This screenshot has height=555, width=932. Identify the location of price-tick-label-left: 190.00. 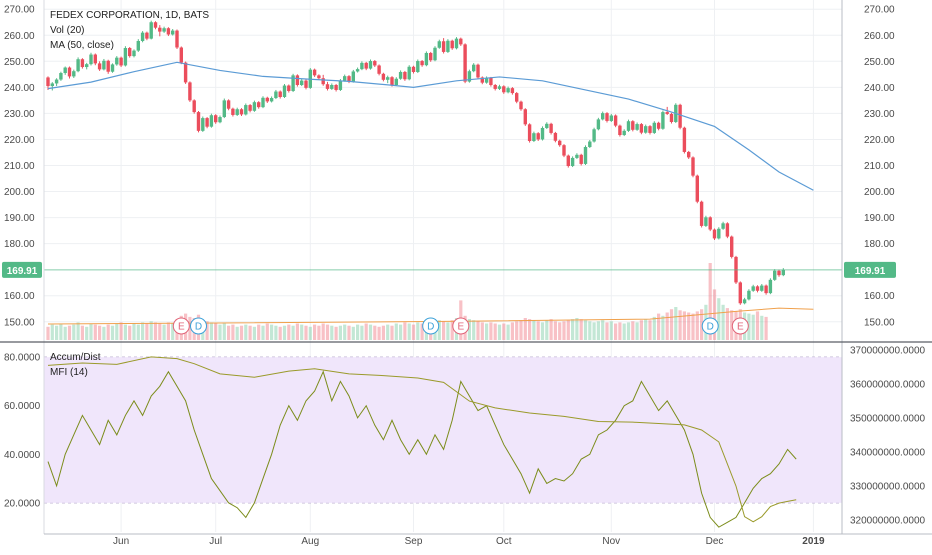
(19, 218).